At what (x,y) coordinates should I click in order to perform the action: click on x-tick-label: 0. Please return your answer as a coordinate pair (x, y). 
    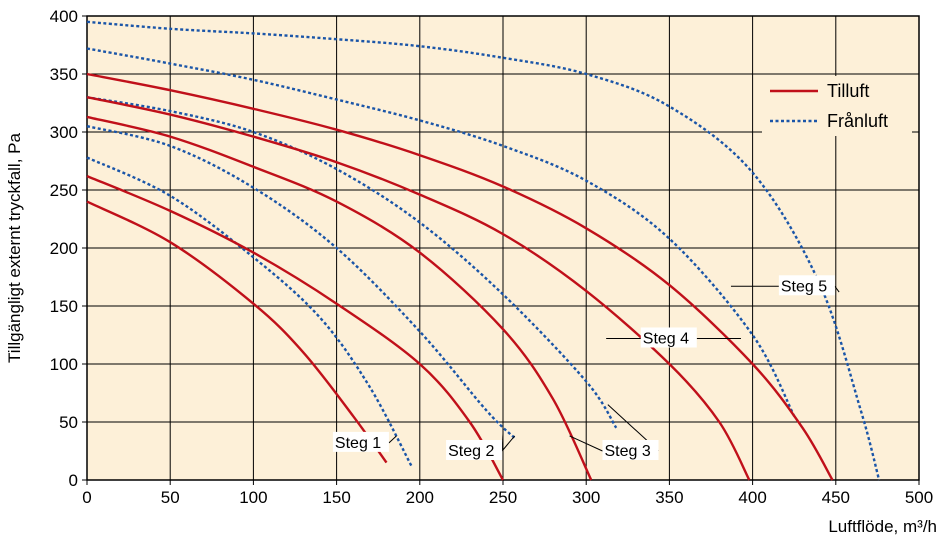
    Looking at the image, I should click on (86, 497).